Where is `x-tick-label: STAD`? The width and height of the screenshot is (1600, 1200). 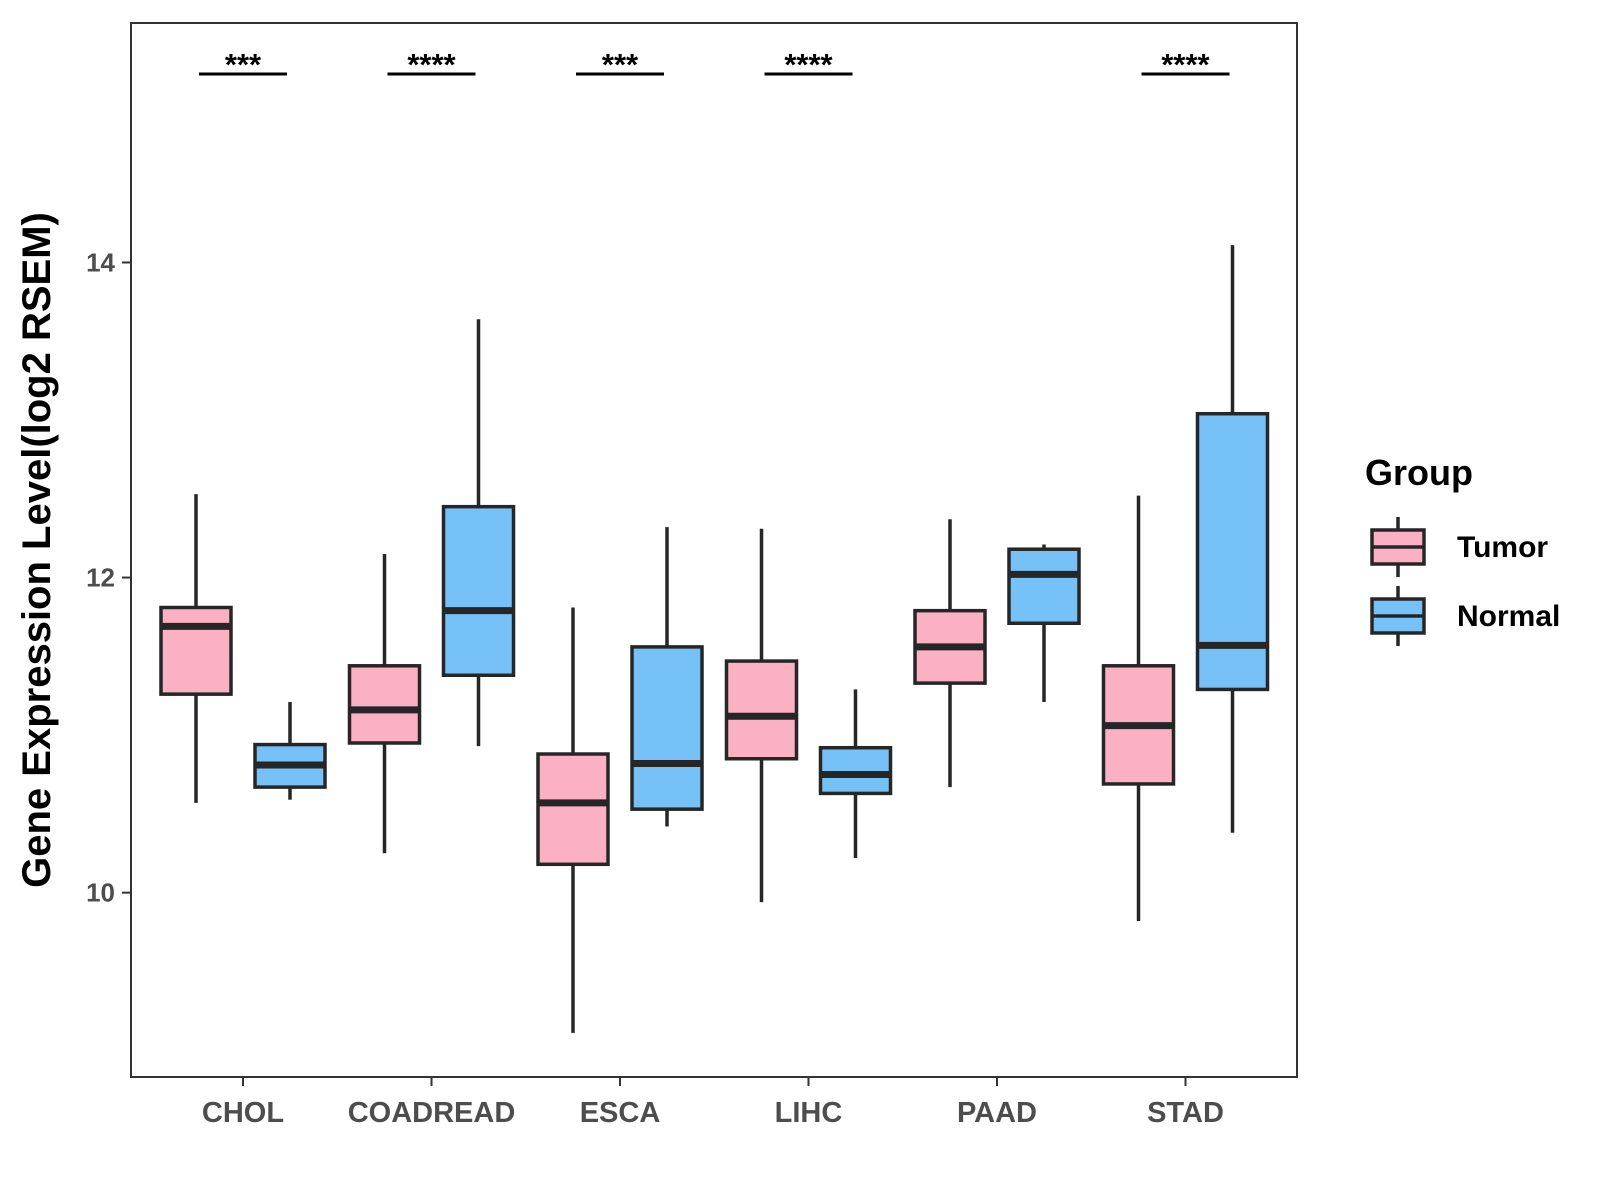
x-tick-label: STAD is located at coordinates (1185, 1113).